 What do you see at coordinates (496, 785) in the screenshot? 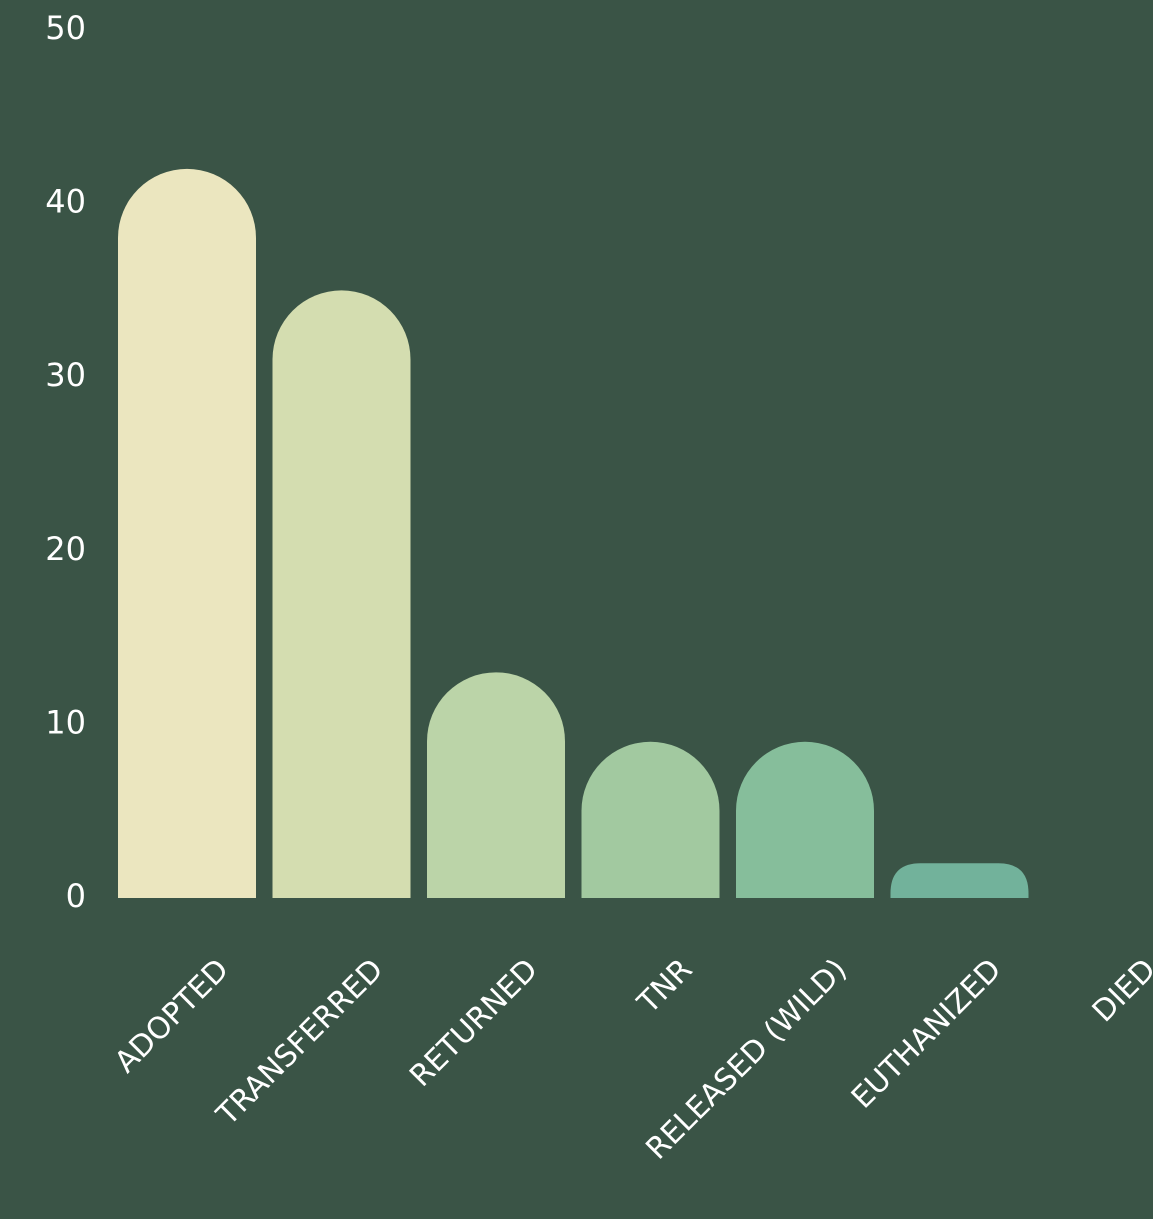
I see `bar-returned` at bounding box center [496, 785].